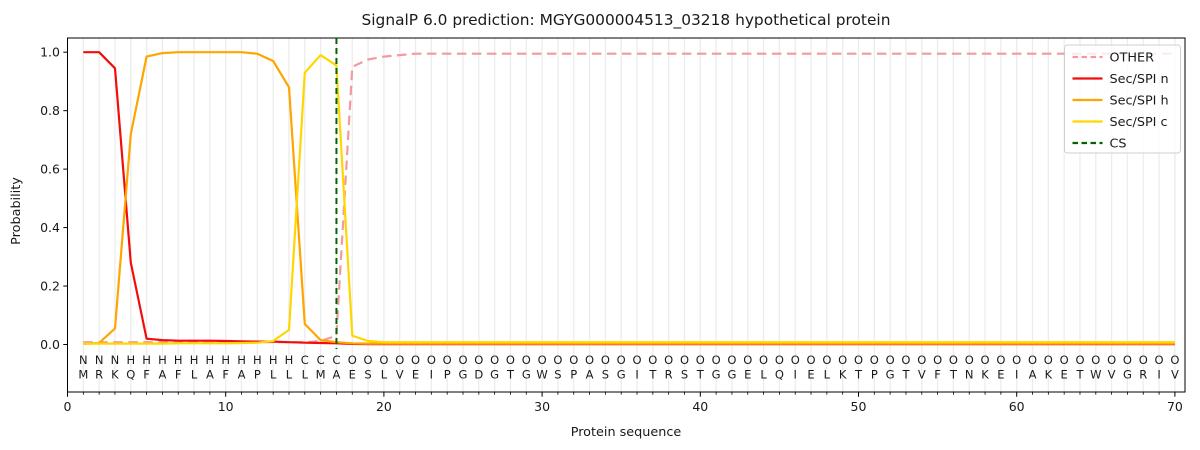  What do you see at coordinates (542, 406) in the screenshot?
I see `x-tick-label: 30` at bounding box center [542, 406].